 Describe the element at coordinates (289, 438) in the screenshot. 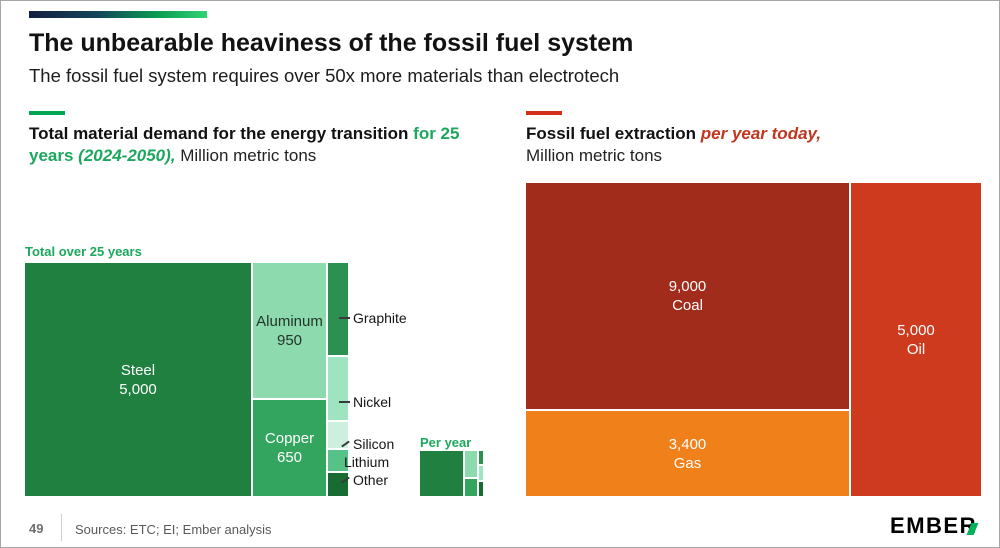

I see `copper-name: Copper` at that location.